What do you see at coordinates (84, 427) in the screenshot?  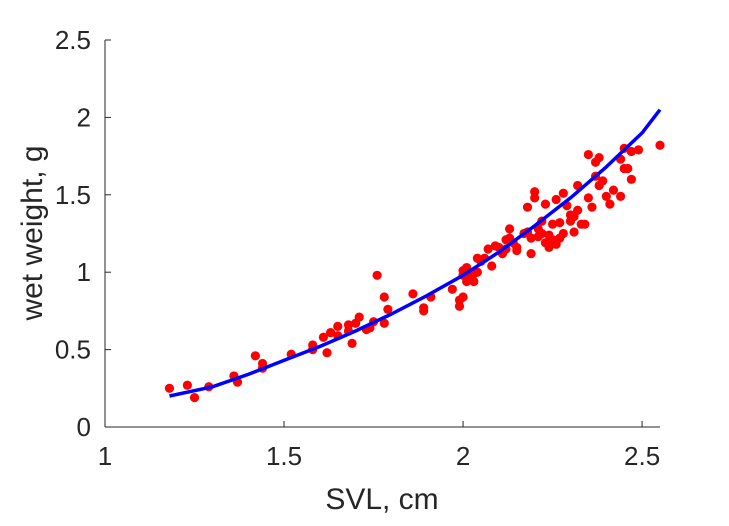 I see `y-tick-label: 0` at bounding box center [84, 427].